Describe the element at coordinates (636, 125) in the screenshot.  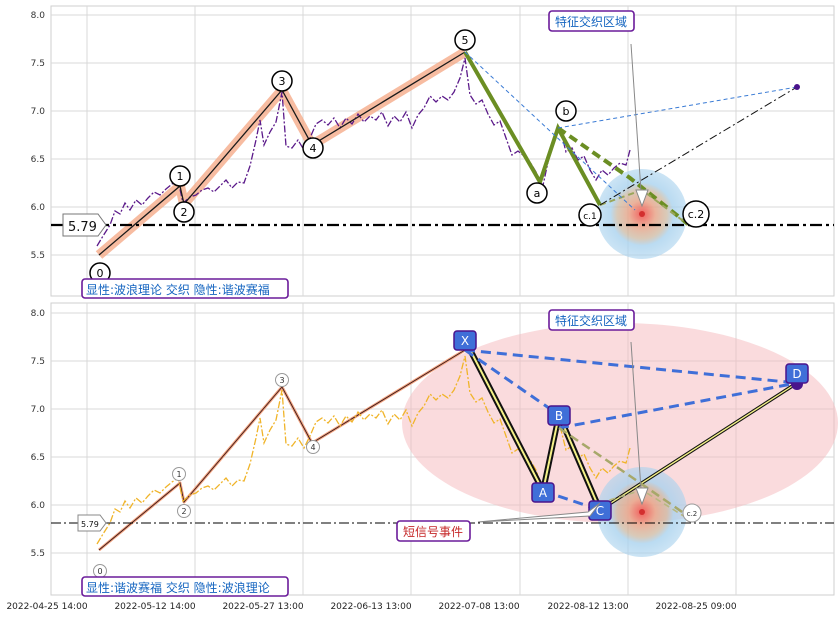
I see `top-zone-pointer` at that location.